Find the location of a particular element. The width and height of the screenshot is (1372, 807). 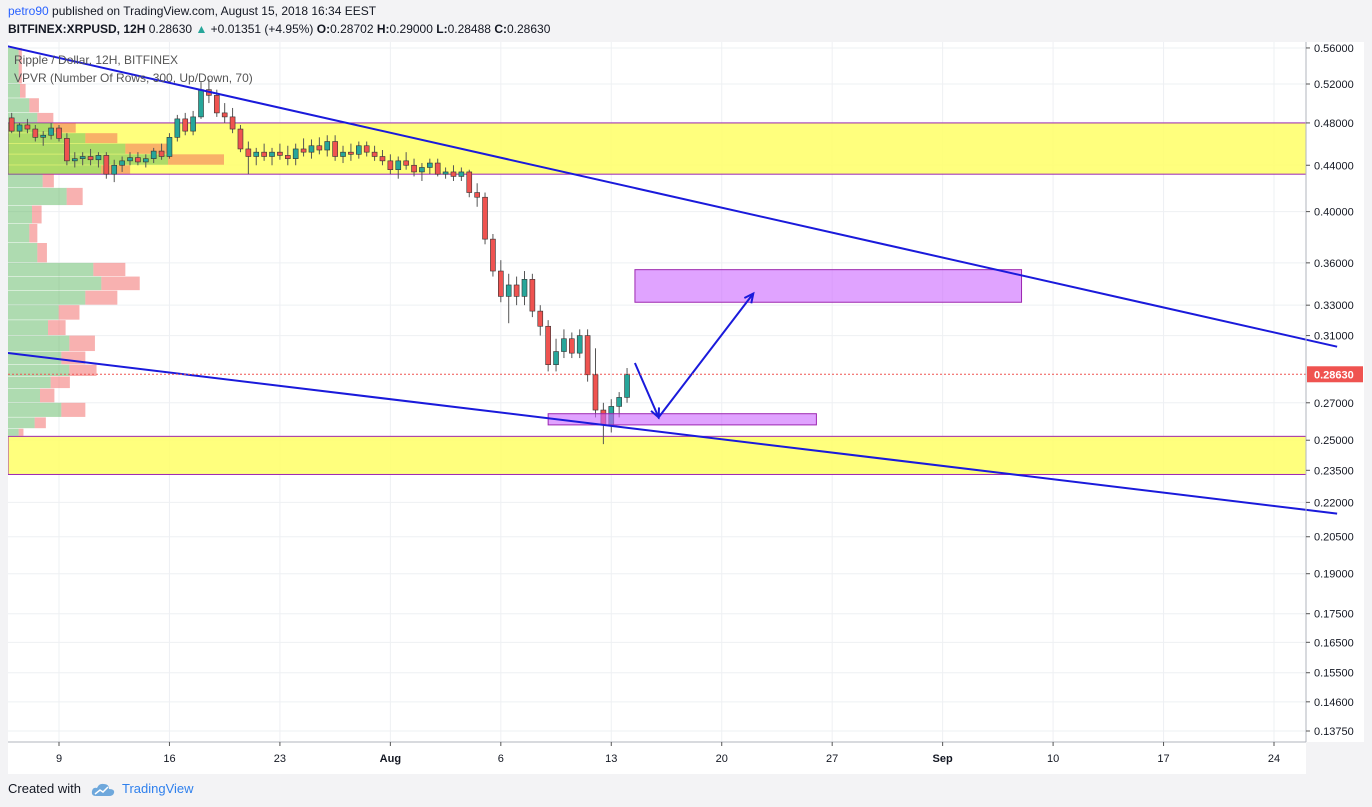

x-tick-label: 20 is located at coordinates (722, 759).